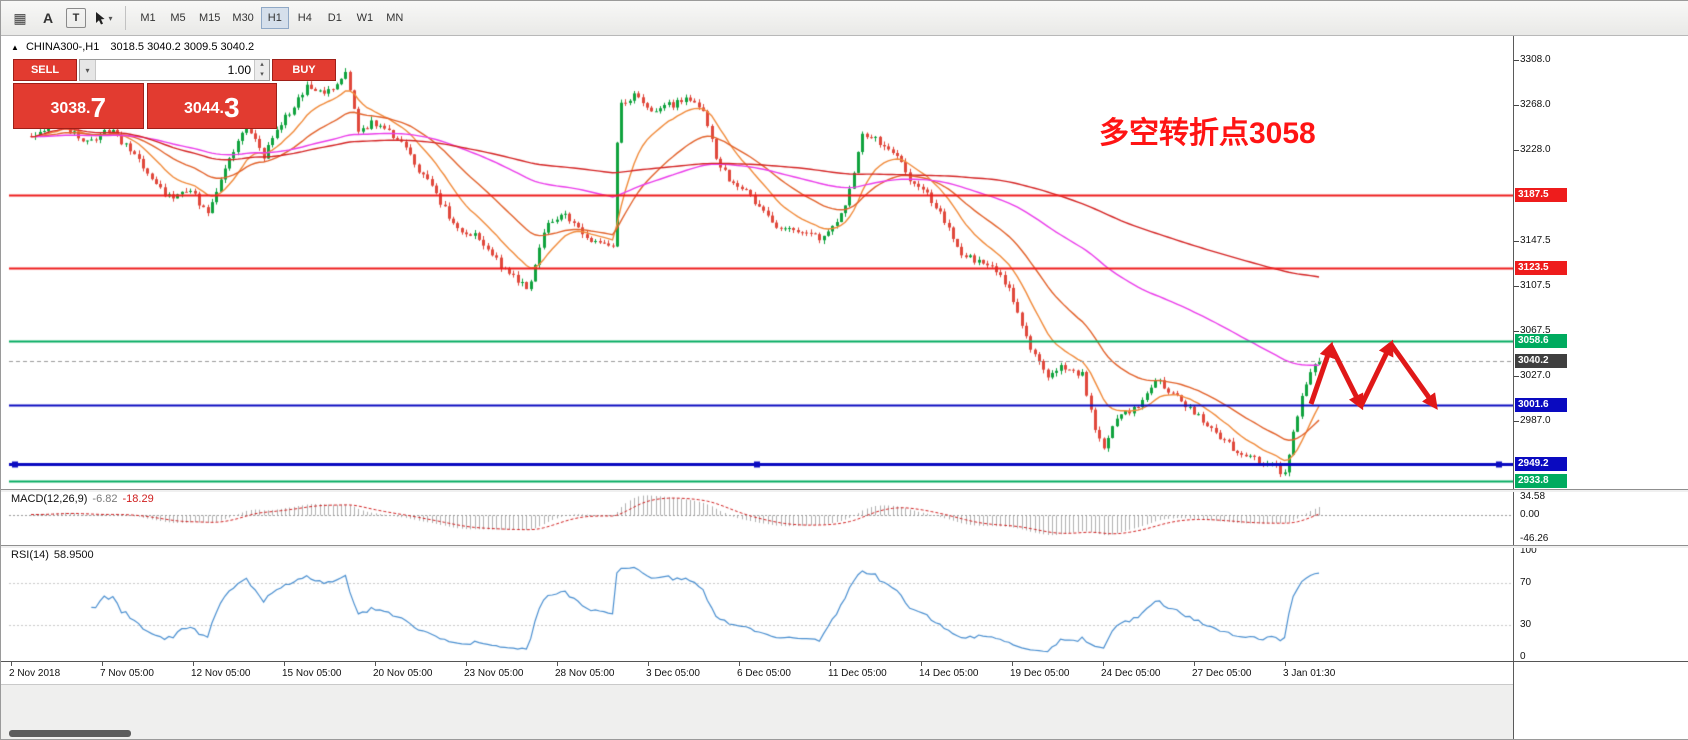 Image resolution: width=1688 pixels, height=740 pixels. Describe the element at coordinates (304, 70) in the screenshot. I see `buy-button: BUY` at that location.